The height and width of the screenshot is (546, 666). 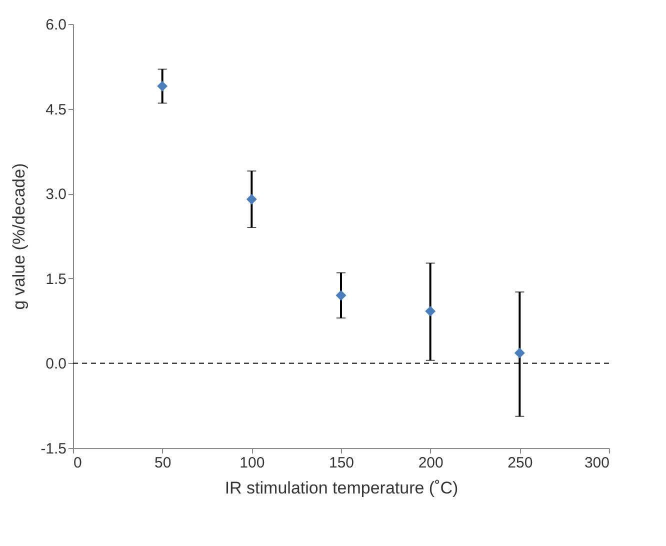 I want to click on y-tick-label: 6.0, so click(x=56, y=25).